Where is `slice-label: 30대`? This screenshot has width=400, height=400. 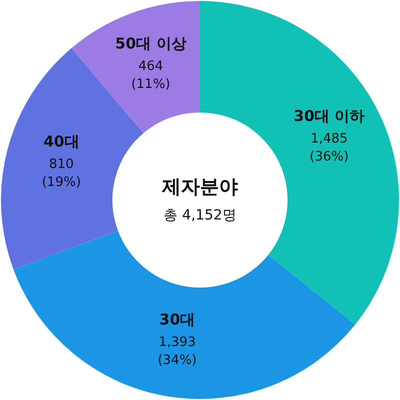
slice-label: 30대 is located at coordinates (177, 319).